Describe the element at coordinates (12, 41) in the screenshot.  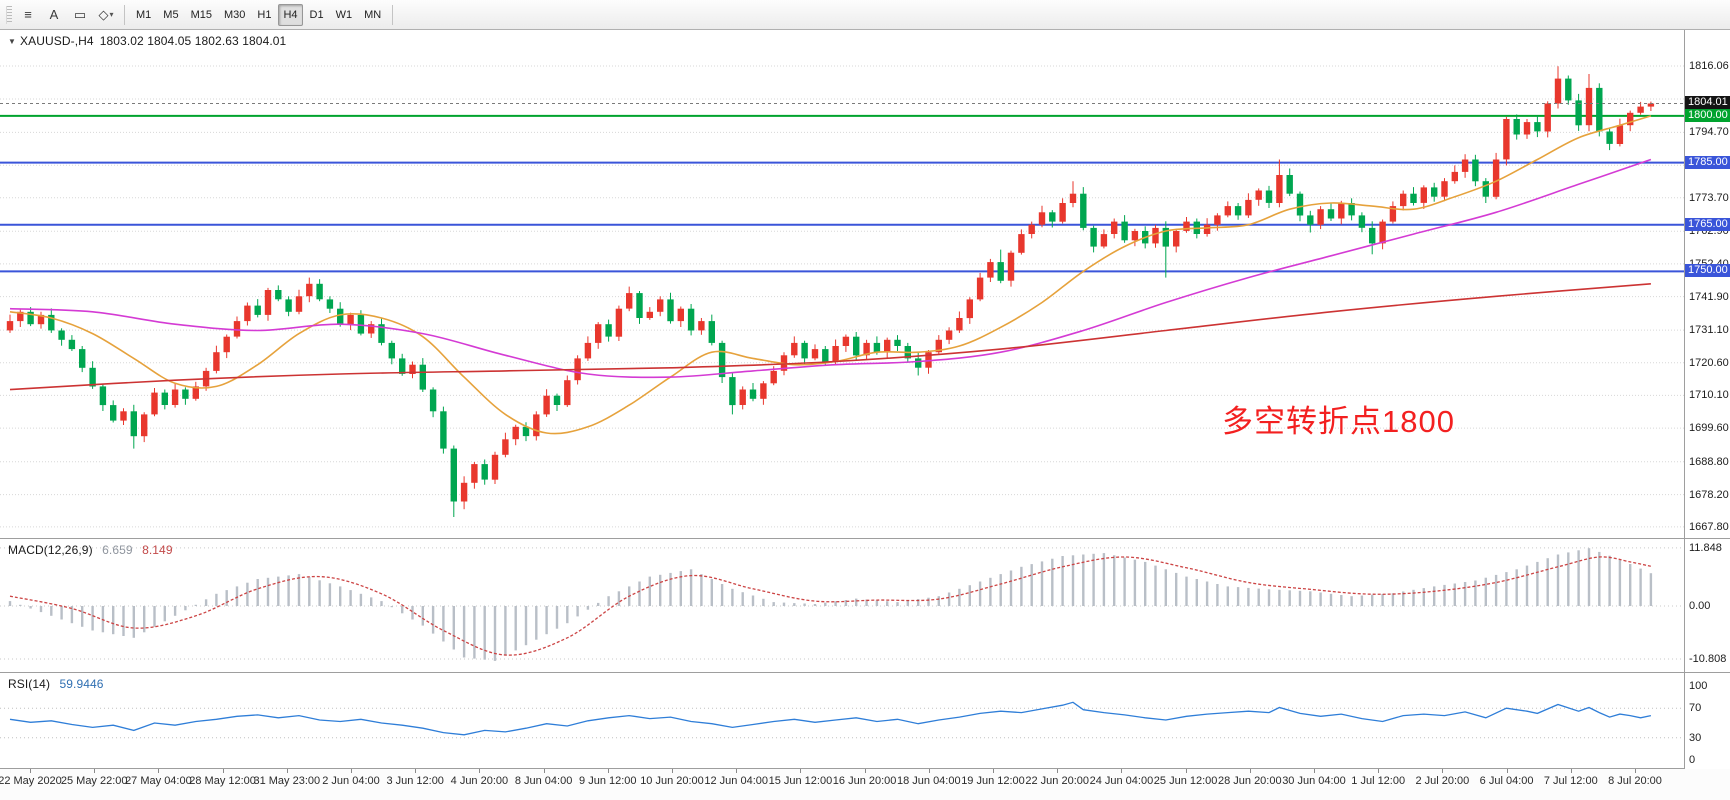
I see `symbol-dropdown-icon: ▼` at that location.